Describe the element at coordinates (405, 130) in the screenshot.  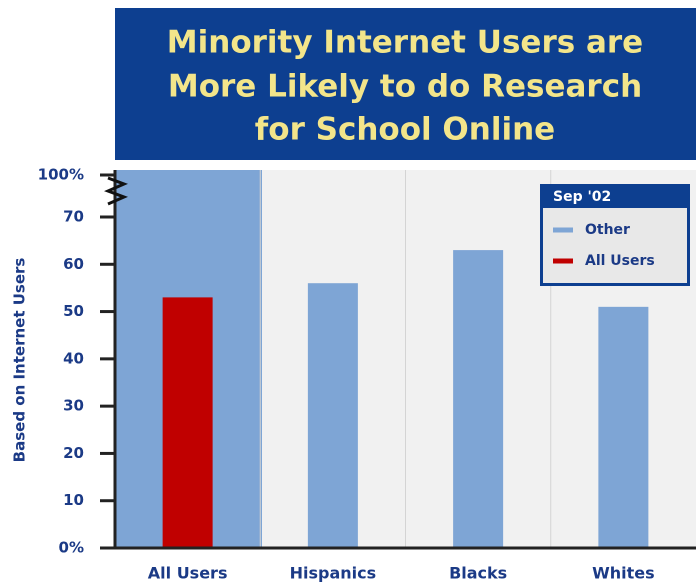
I see `chart-title: for School Online` at that location.